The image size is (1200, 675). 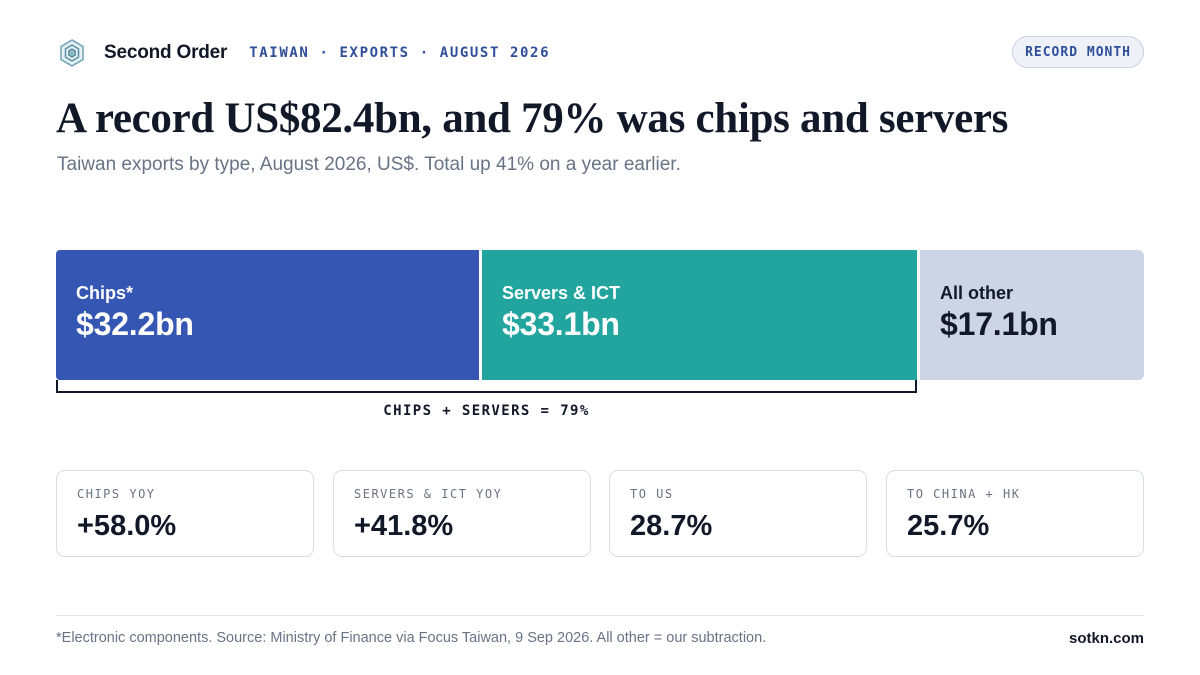 I want to click on bar-segment-label: Chips*, so click(x=105, y=293).